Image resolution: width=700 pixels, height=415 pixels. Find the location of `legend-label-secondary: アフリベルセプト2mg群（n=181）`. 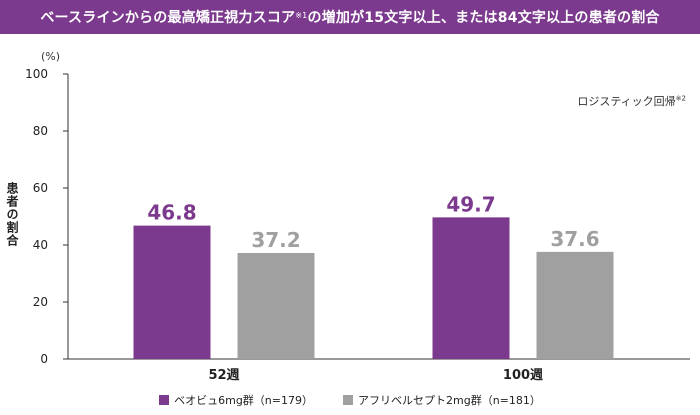

legend-label-secondary: アフリベルセプト2mg群（n=181） is located at coordinates (449, 400).